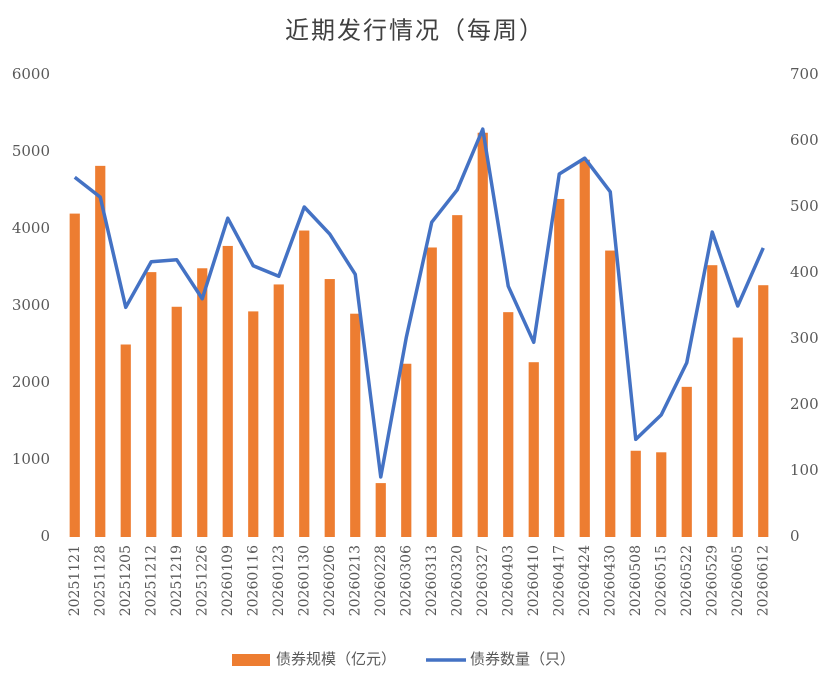 This screenshot has height=690, width=830. Describe the element at coordinates (228, 580) in the screenshot. I see `x-tick-label: 20260109` at that location.